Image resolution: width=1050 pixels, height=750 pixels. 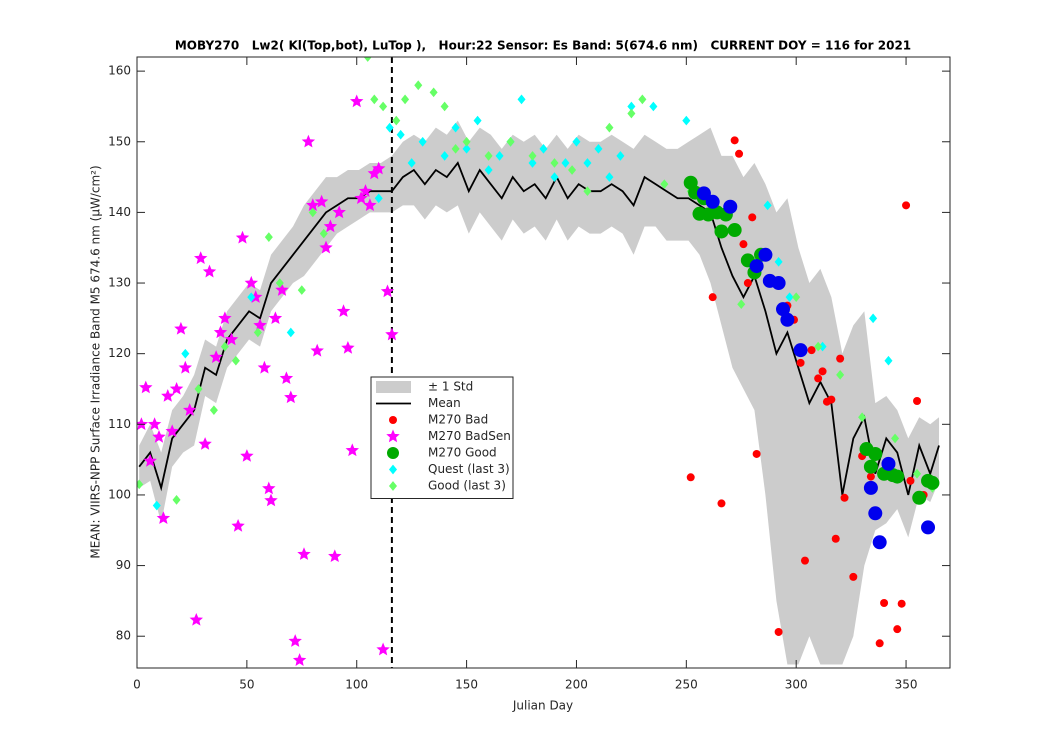 What do you see at coordinates (123, 565) in the screenshot?
I see `y-tick-label: 90` at bounding box center [123, 565].